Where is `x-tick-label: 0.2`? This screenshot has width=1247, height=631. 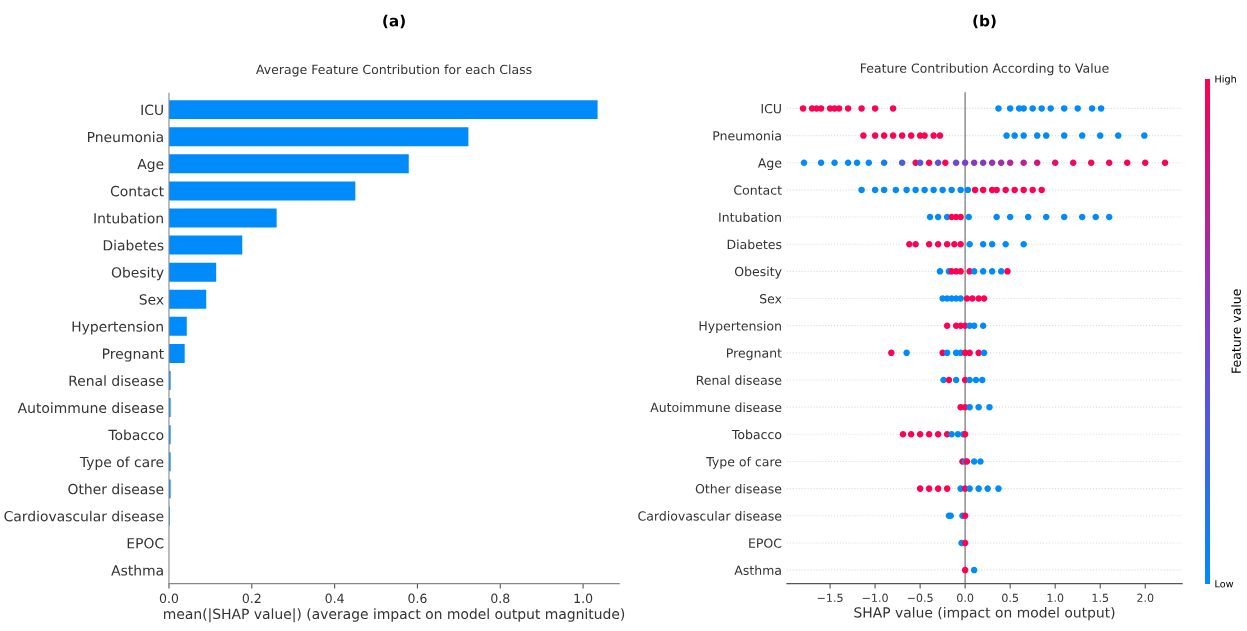
x-tick-label: 0.2 is located at coordinates (251, 598).